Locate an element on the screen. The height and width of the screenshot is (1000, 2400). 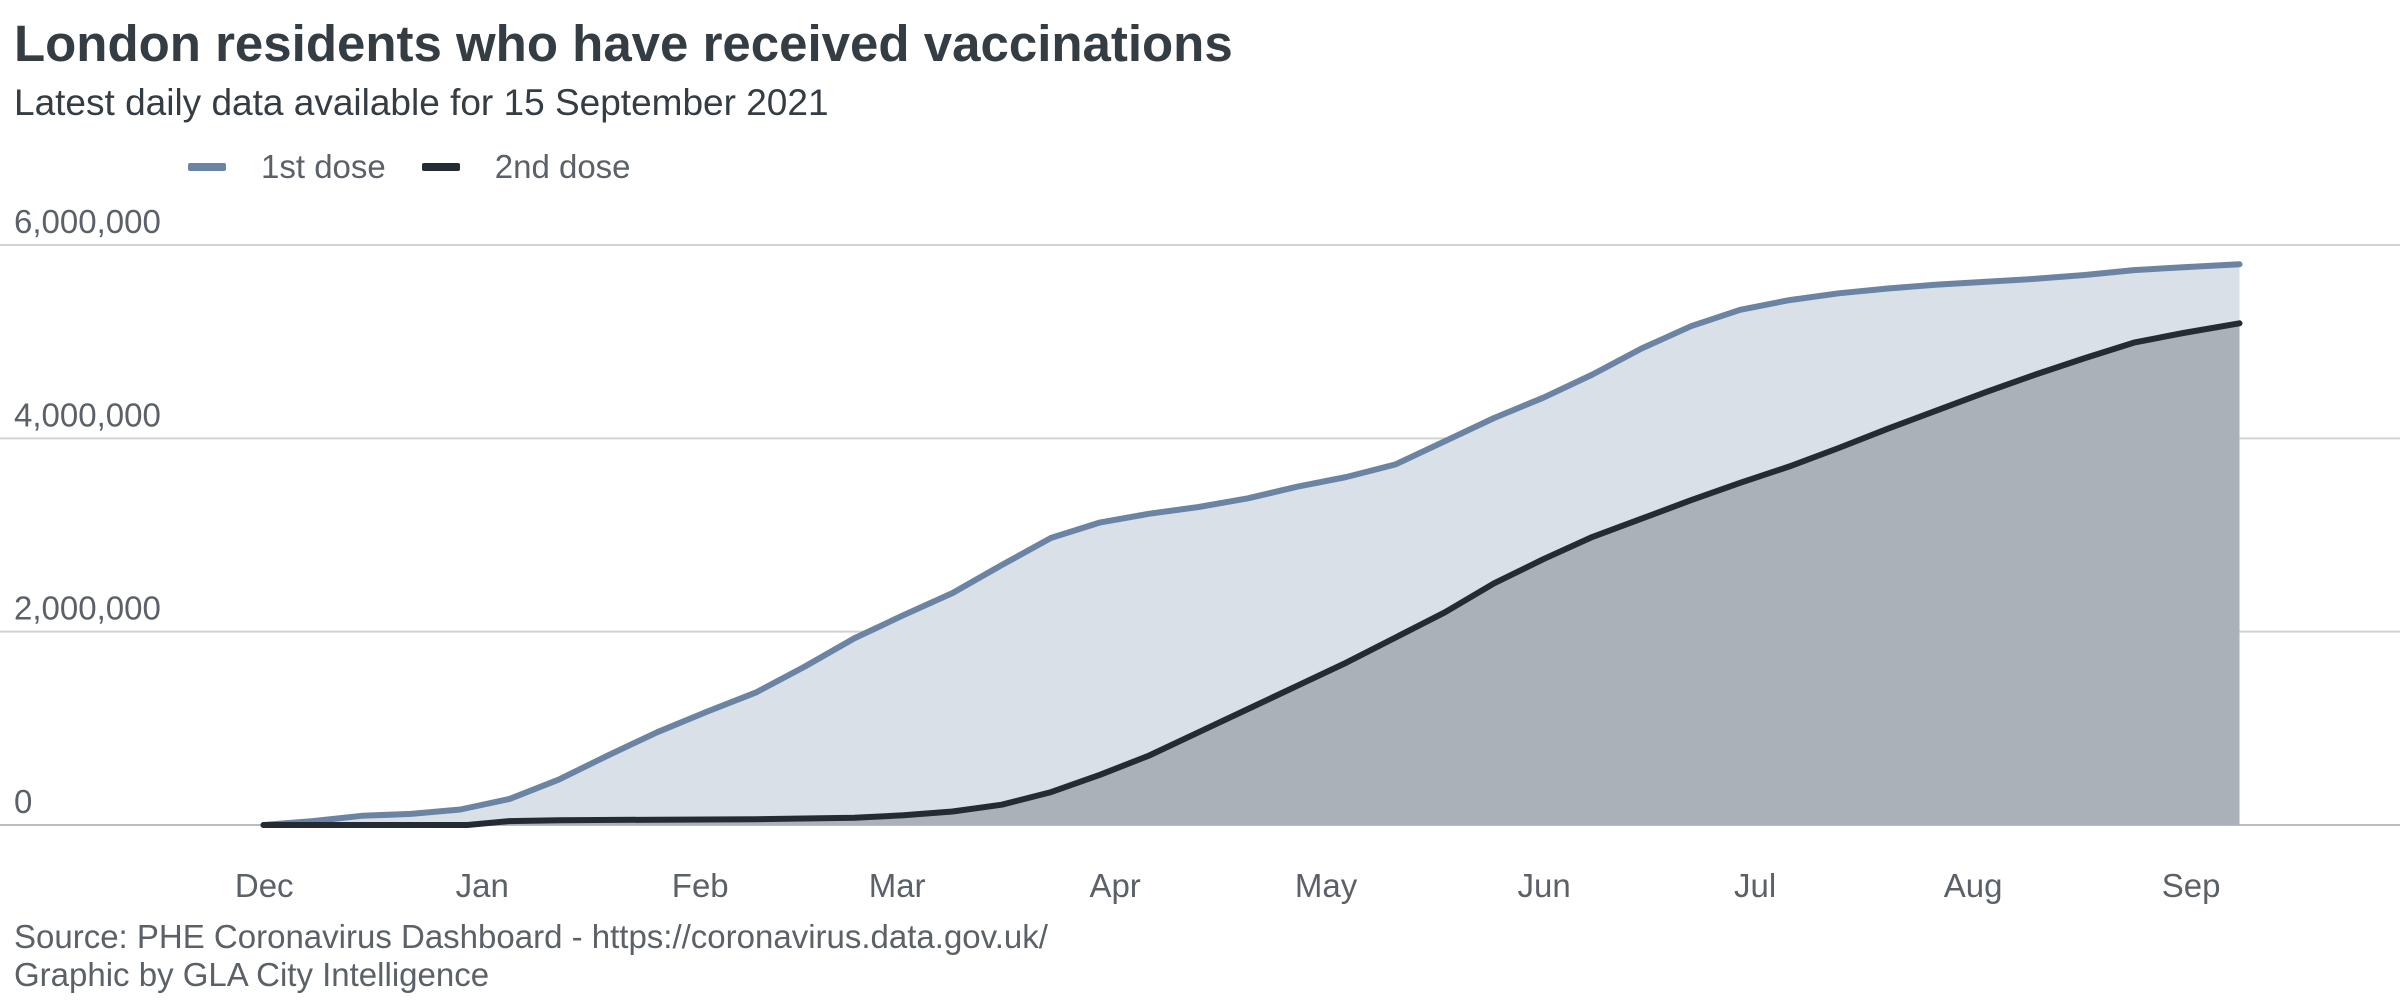
y-tick-label: 6,000,000 is located at coordinates (87, 221).